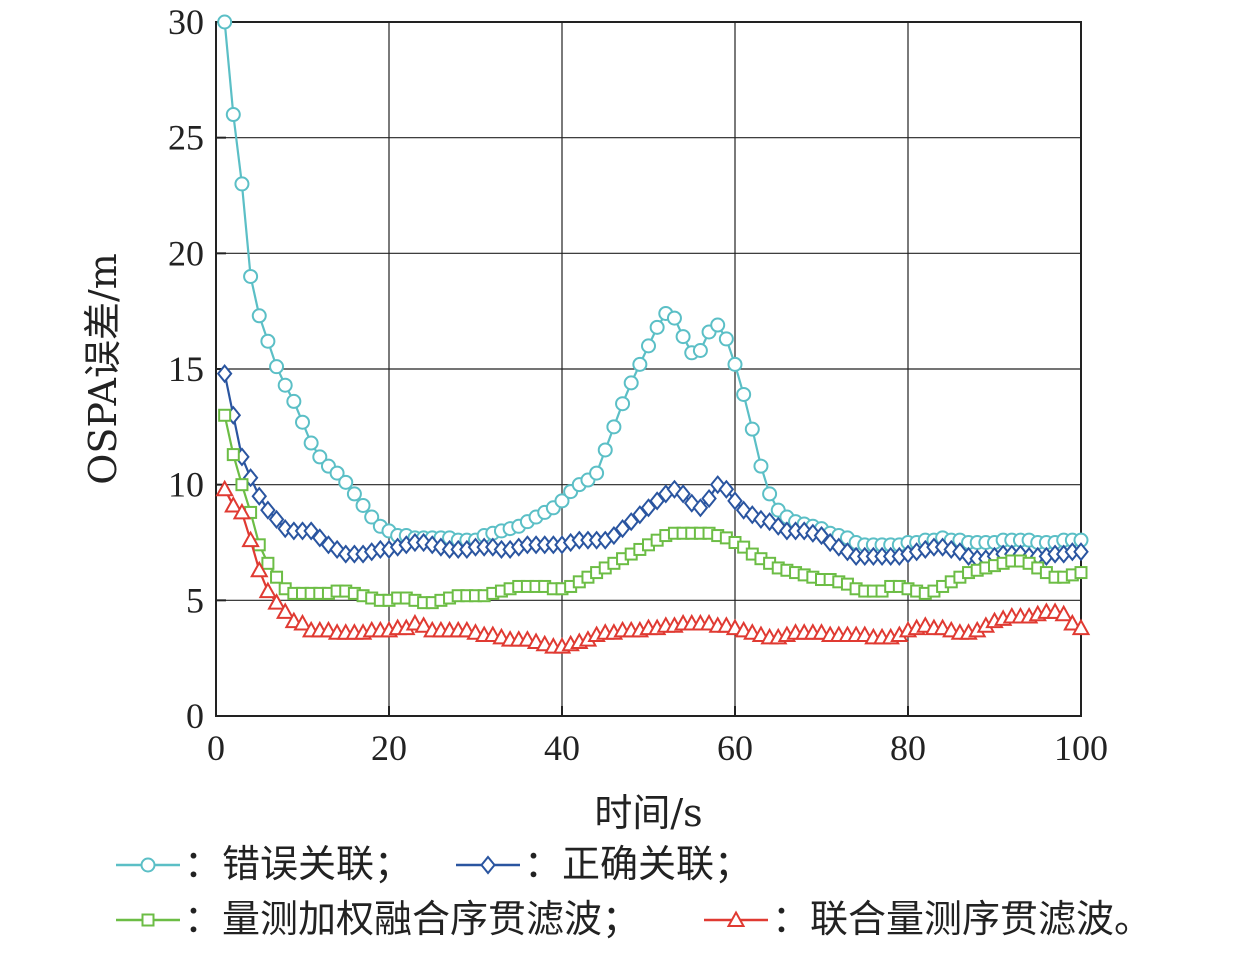 Image resolution: width=1260 pixels, height=954 pixels. What do you see at coordinates (195, 716) in the screenshot?
I see `y-tick-label: 0` at bounding box center [195, 716].